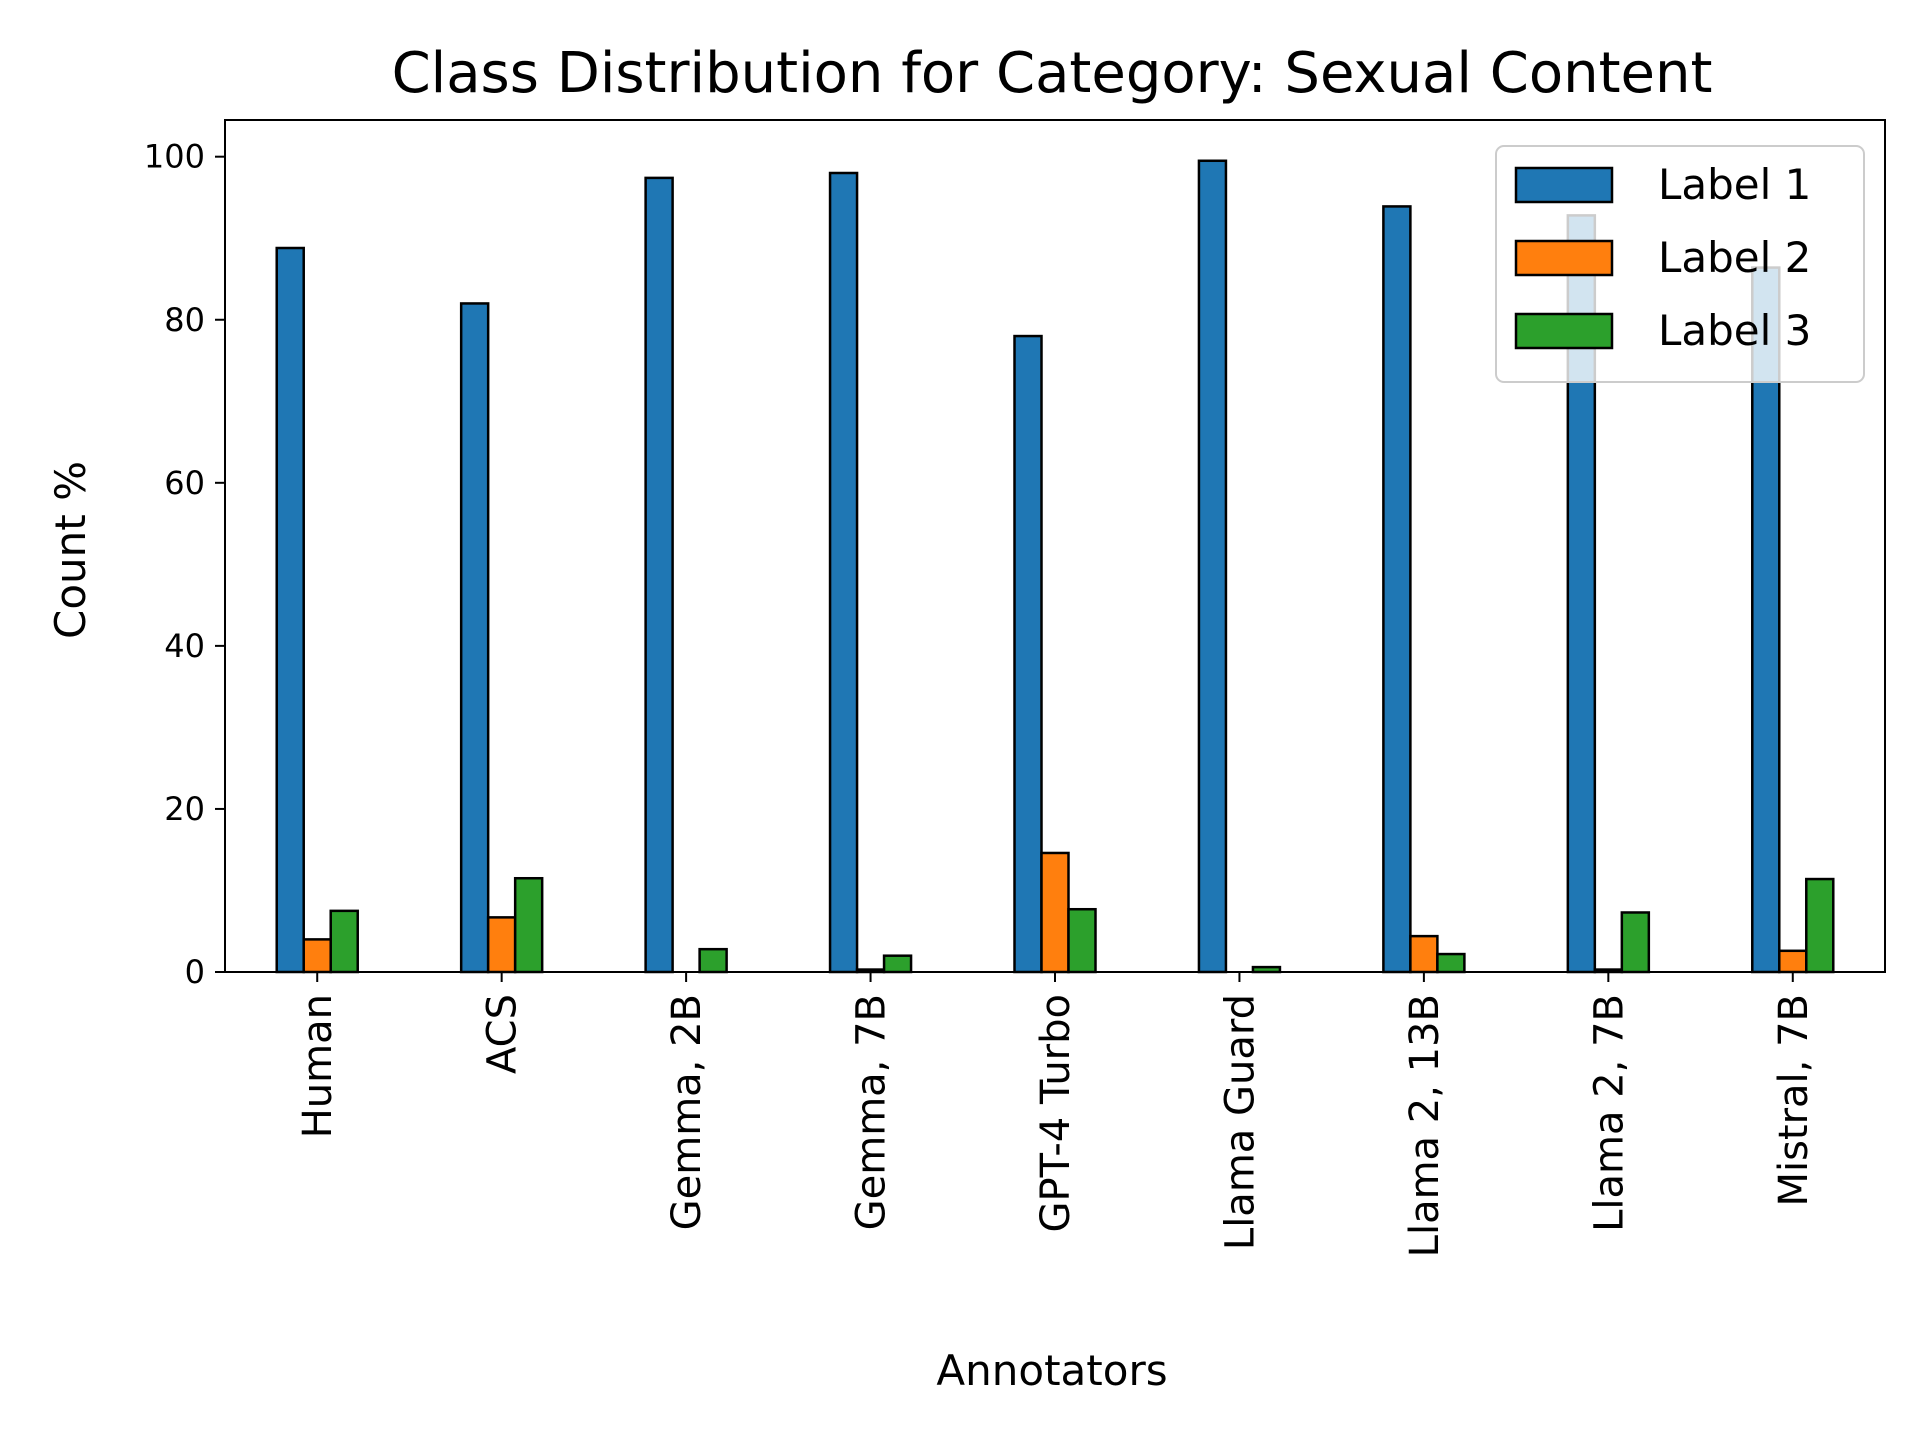 This screenshot has width=1920, height=1440. I want to click on x-axis-label: Annotators, so click(1051, 1370).